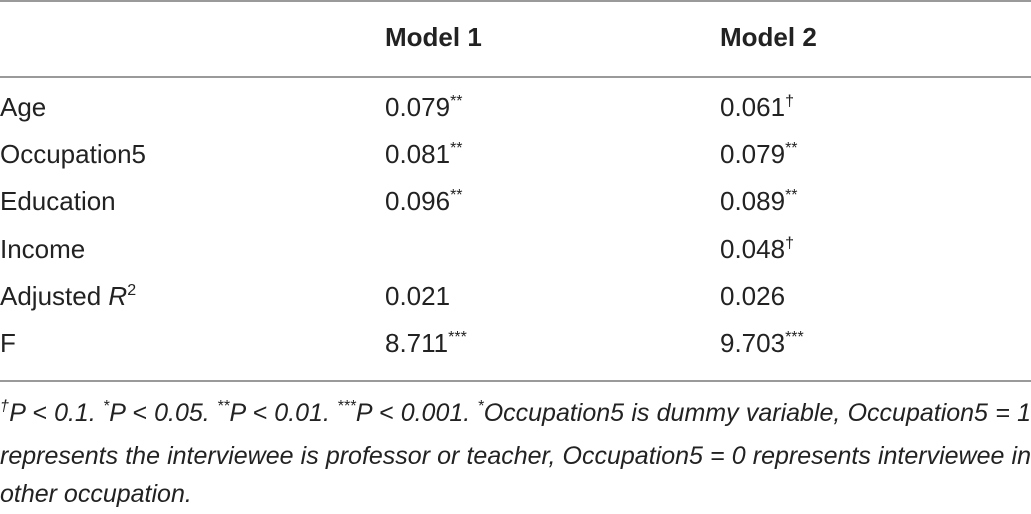  Describe the element at coordinates (753, 248) in the screenshot. I see `text-run: 0.048` at that location.